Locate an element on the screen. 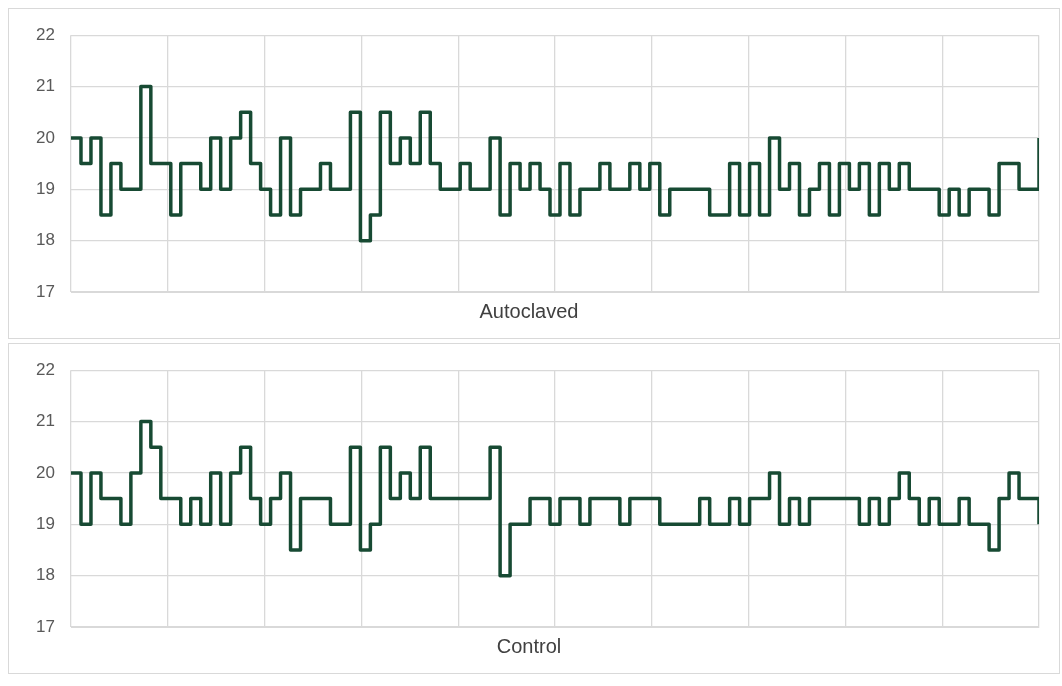 The width and height of the screenshot is (1062, 686). text: Autoclaved is located at coordinates (529, 310).